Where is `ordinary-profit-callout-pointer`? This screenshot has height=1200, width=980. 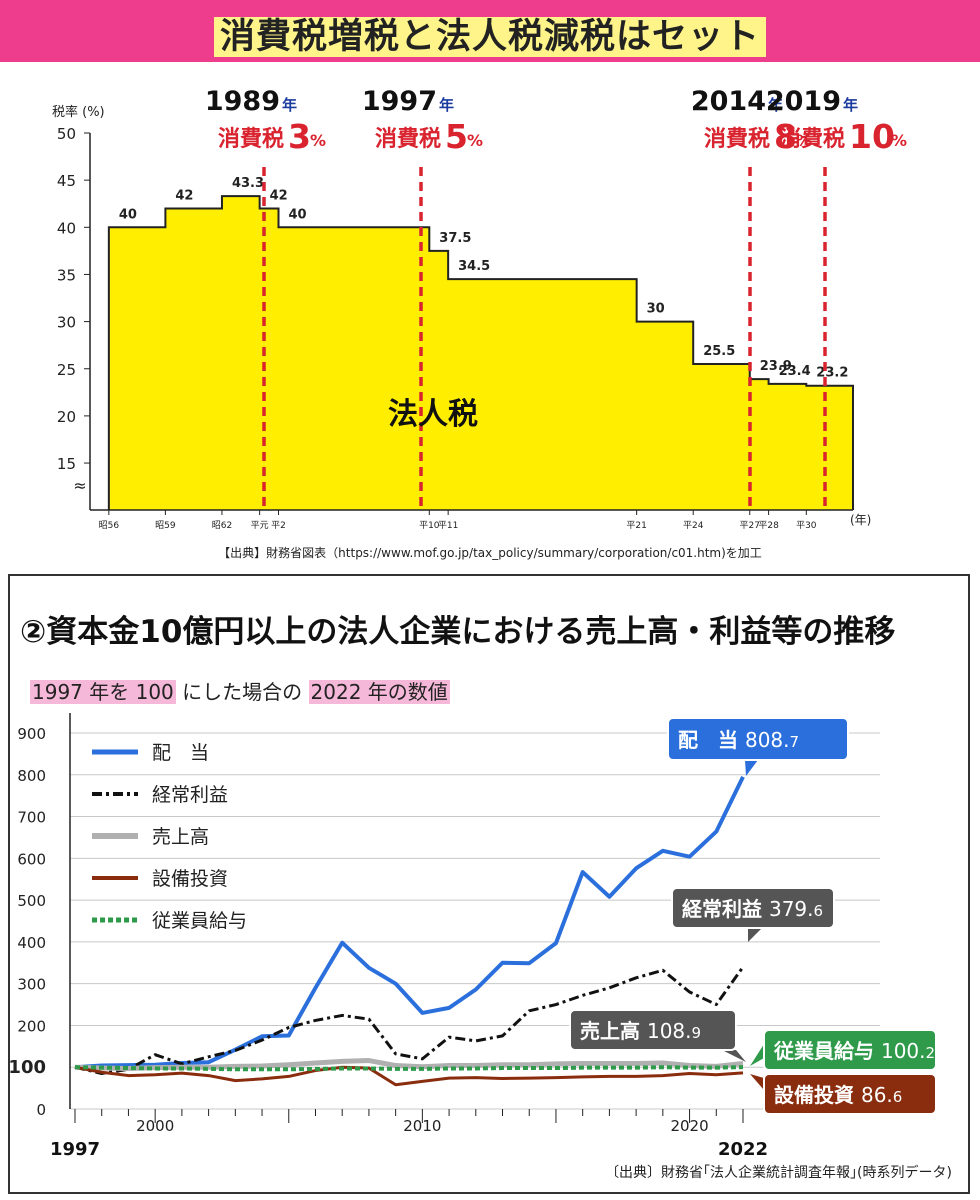
ordinary-profit-callout-pointer is located at coordinates (755, 935).